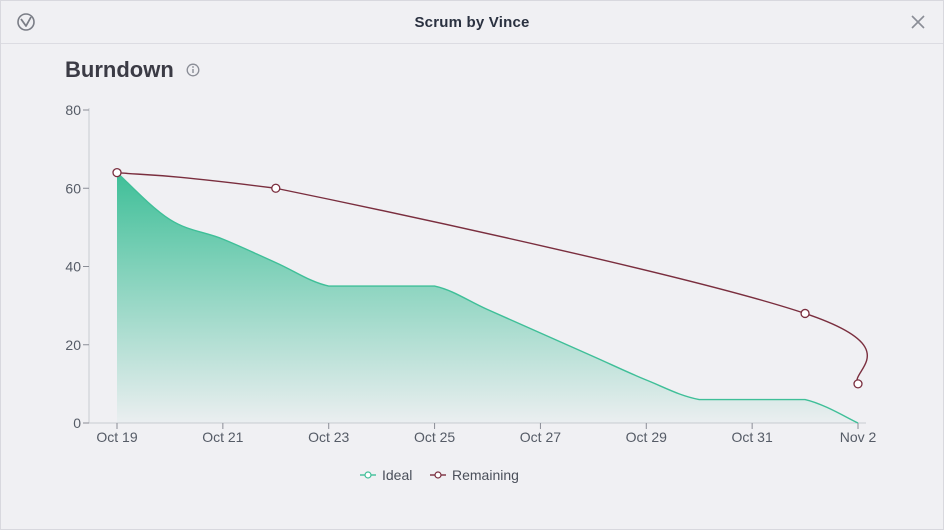 The width and height of the screenshot is (944, 530). I want to click on x-tick-label: Oct 21, so click(222, 437).